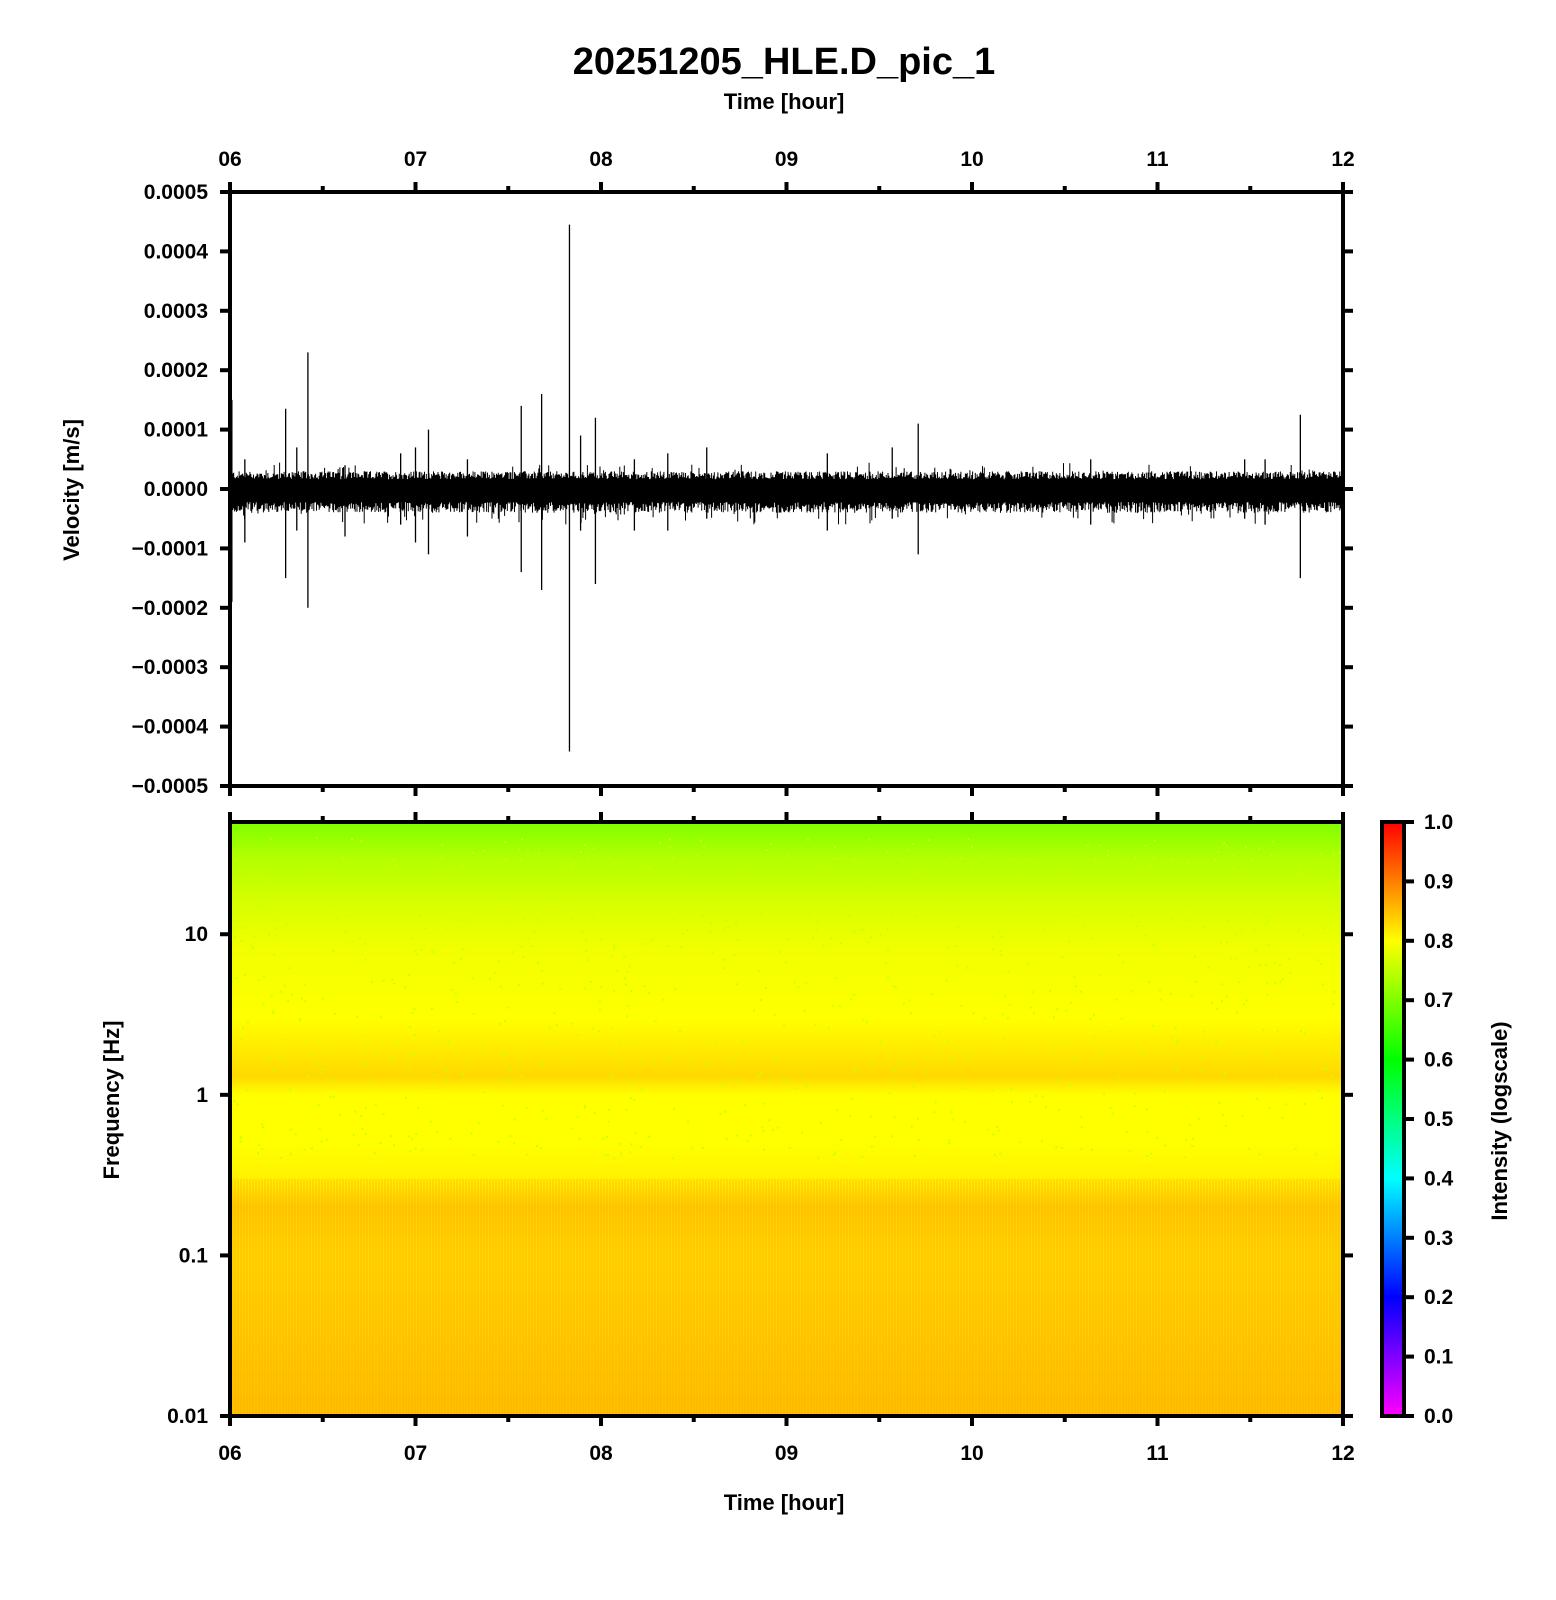 This screenshot has width=1556, height=1600. Describe the element at coordinates (1157, 159) in the screenshot. I see `top-x-tick-label: 11` at that location.